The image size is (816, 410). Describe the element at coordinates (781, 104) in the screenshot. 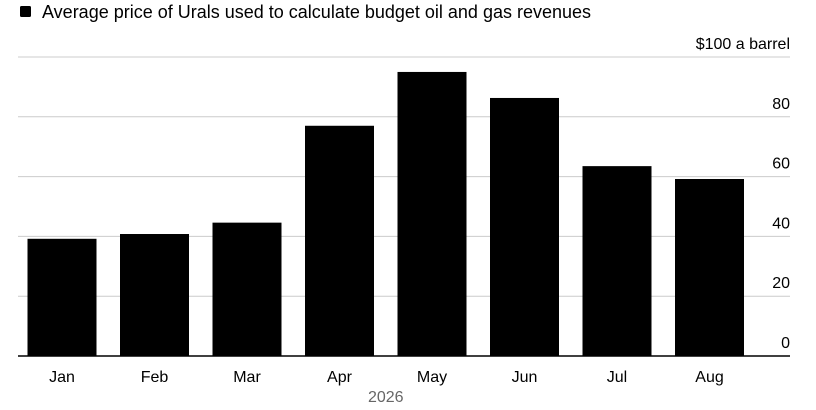

I see `y-tick-label: 80` at that location.